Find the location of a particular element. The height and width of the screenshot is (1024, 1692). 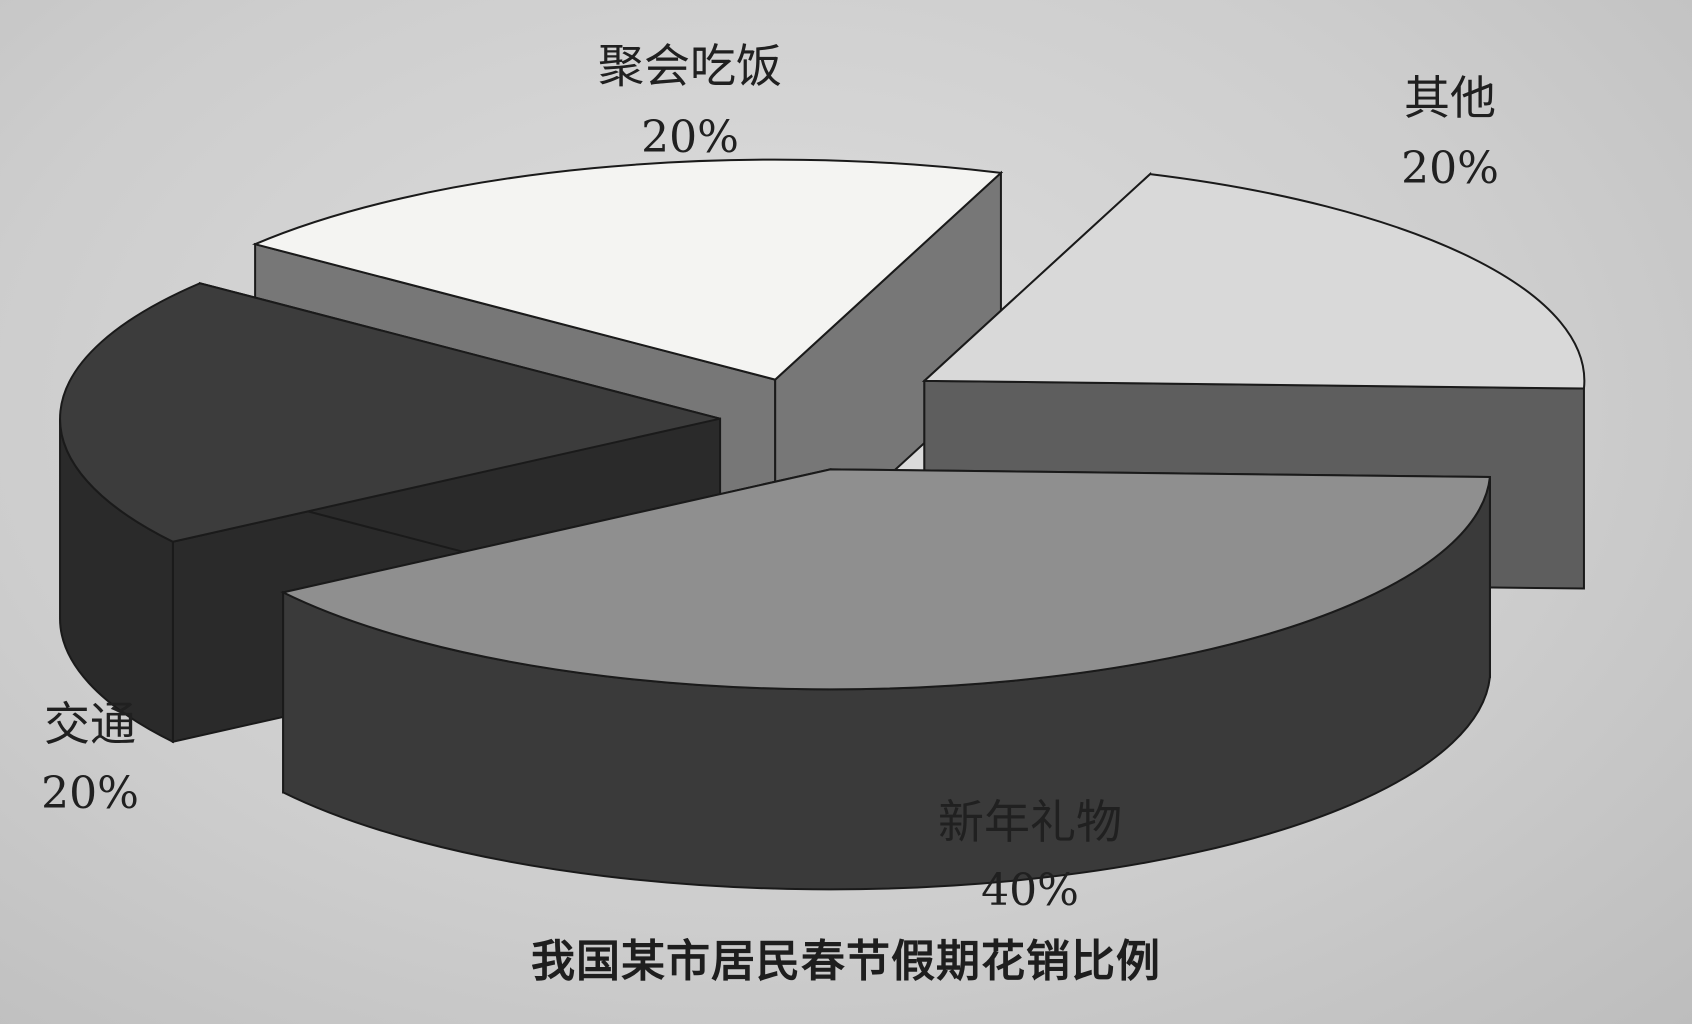

label-gifts: 新年礼物 40% is located at coordinates (1030, 855).